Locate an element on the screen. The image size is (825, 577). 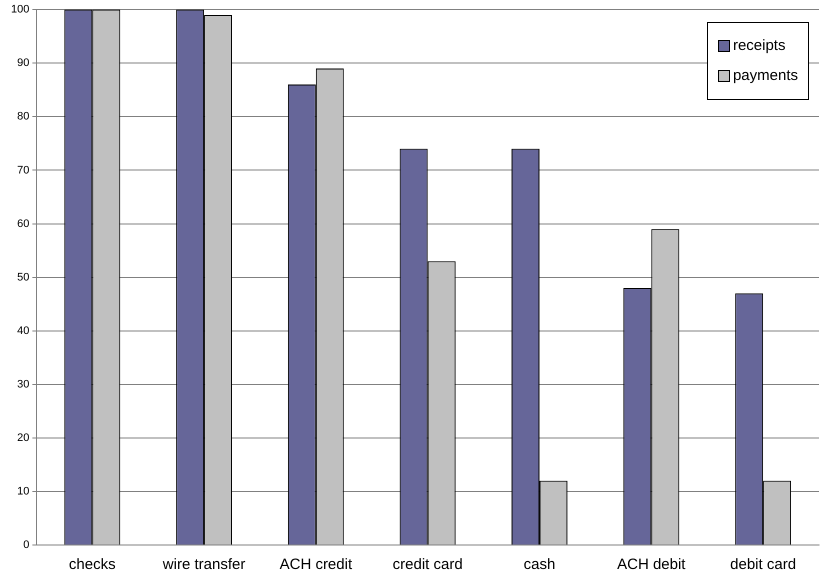
y-tick-label: 90 is located at coordinates (23, 63).